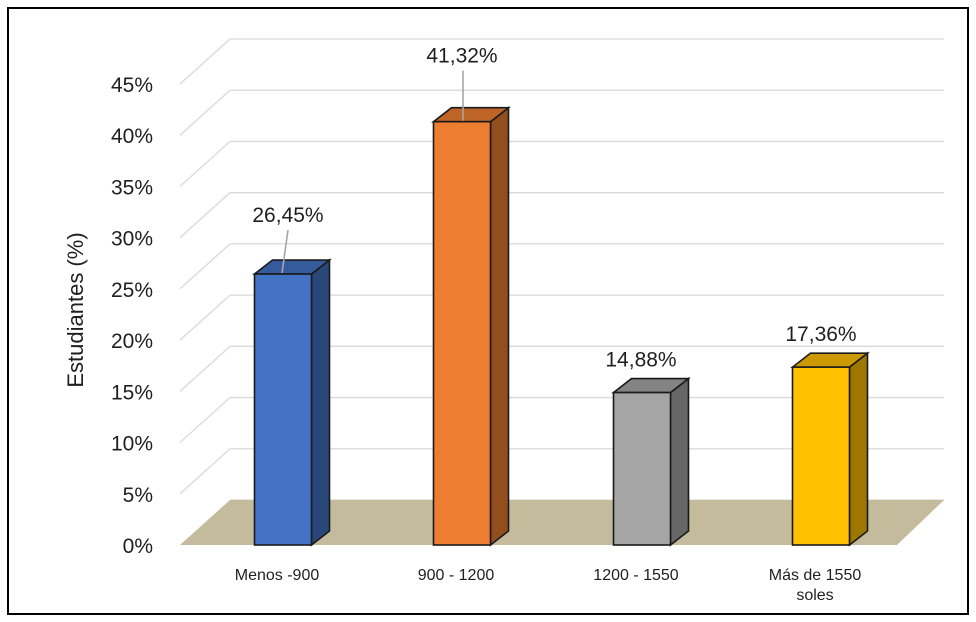 The width and height of the screenshot is (976, 622). Describe the element at coordinates (132, 85) in the screenshot. I see `y-tick-label: 45%` at that location.